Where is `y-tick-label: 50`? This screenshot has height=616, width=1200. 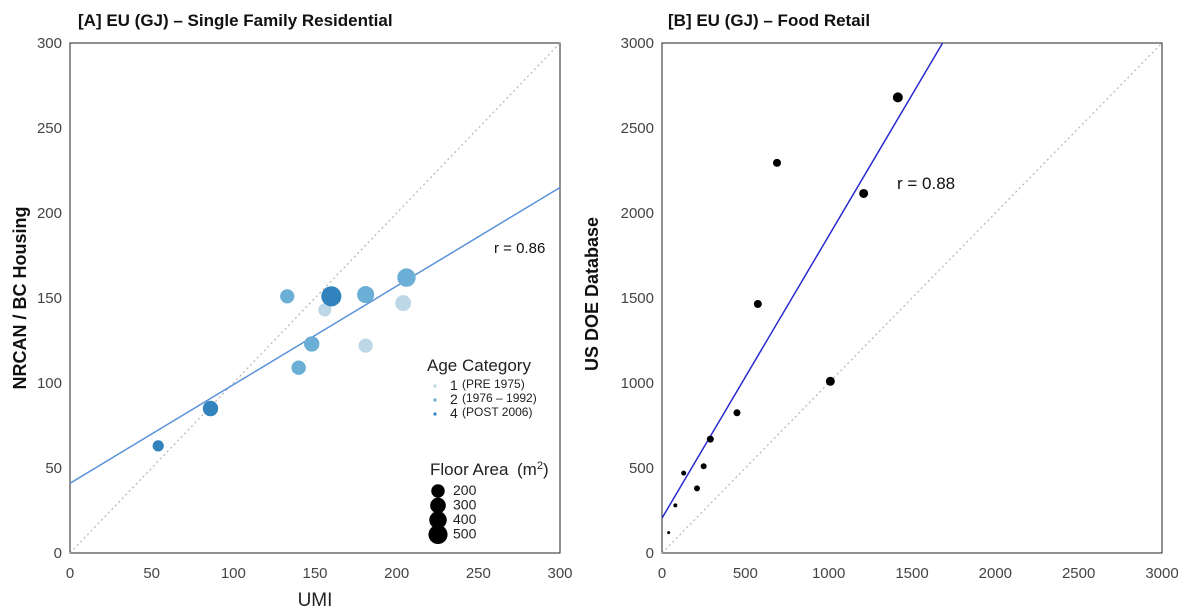
y-tick-label: 50 is located at coordinates (53, 468).